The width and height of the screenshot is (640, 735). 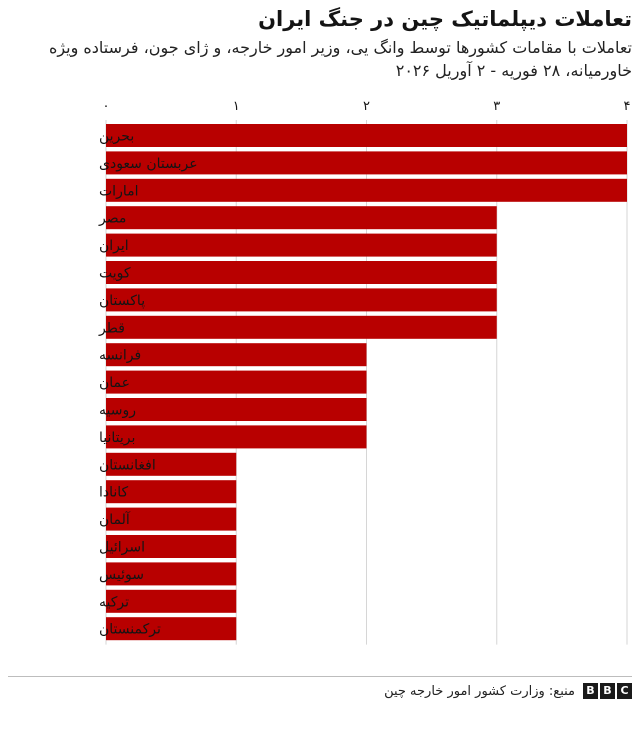 I want to click on category-label: امارات, so click(x=118, y=191).